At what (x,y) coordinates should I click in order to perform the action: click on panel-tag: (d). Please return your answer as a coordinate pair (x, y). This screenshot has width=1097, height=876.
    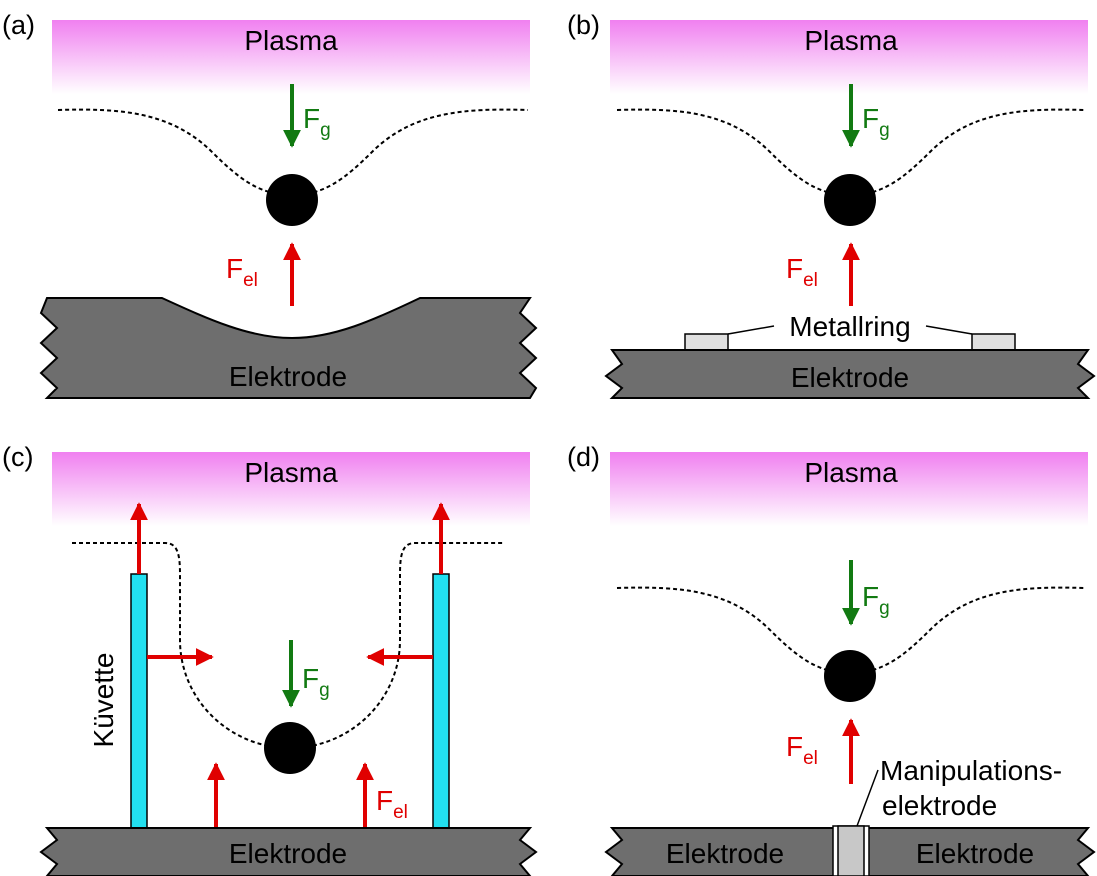
    Looking at the image, I should click on (583, 457).